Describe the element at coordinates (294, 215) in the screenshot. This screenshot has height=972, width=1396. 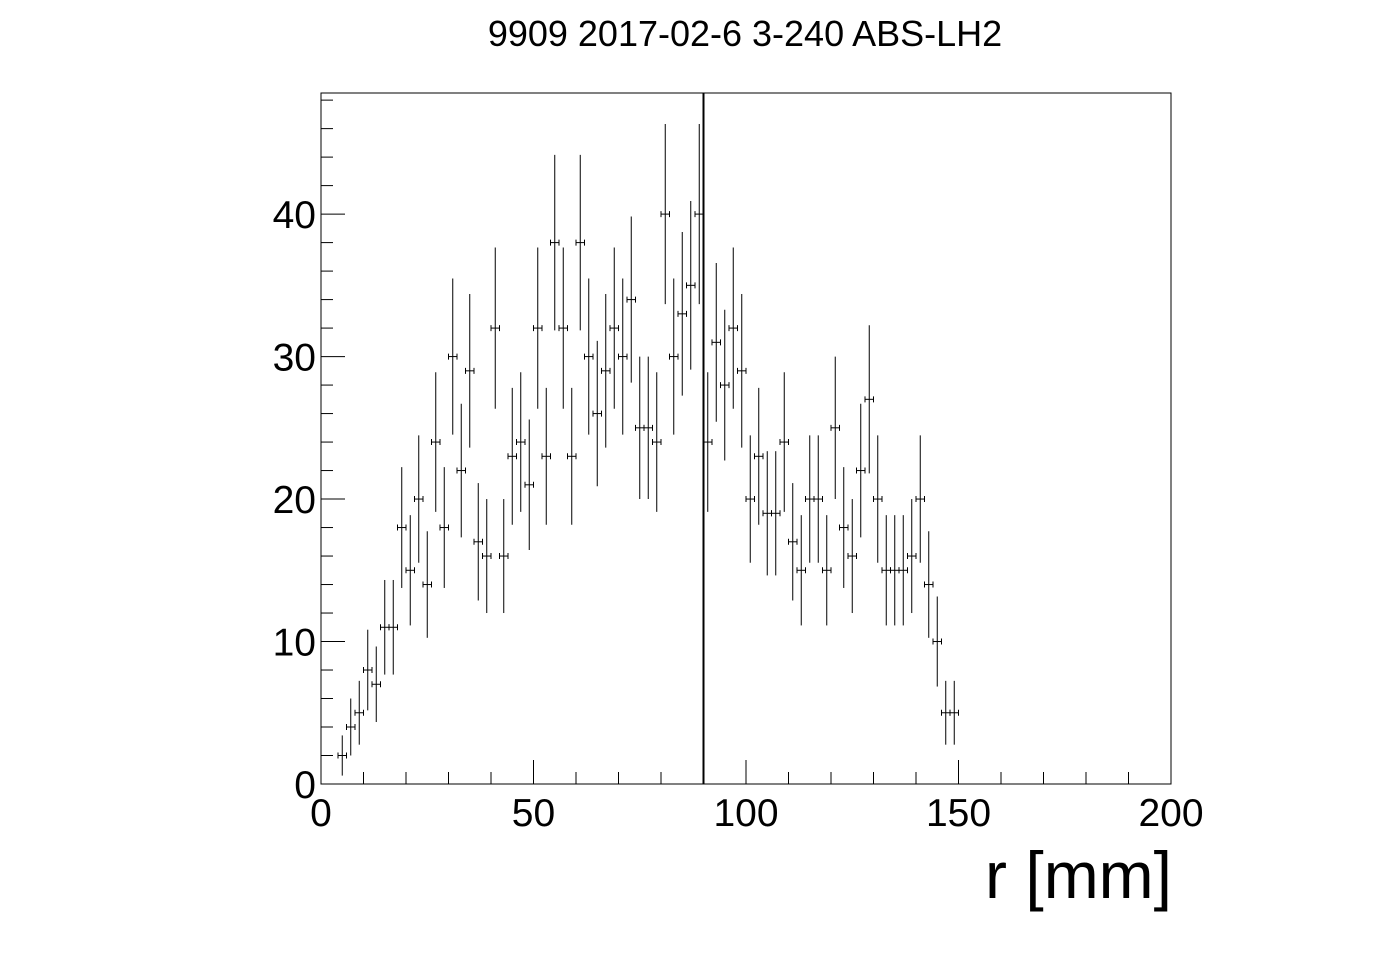
I see `y-tick-label: 40` at that location.